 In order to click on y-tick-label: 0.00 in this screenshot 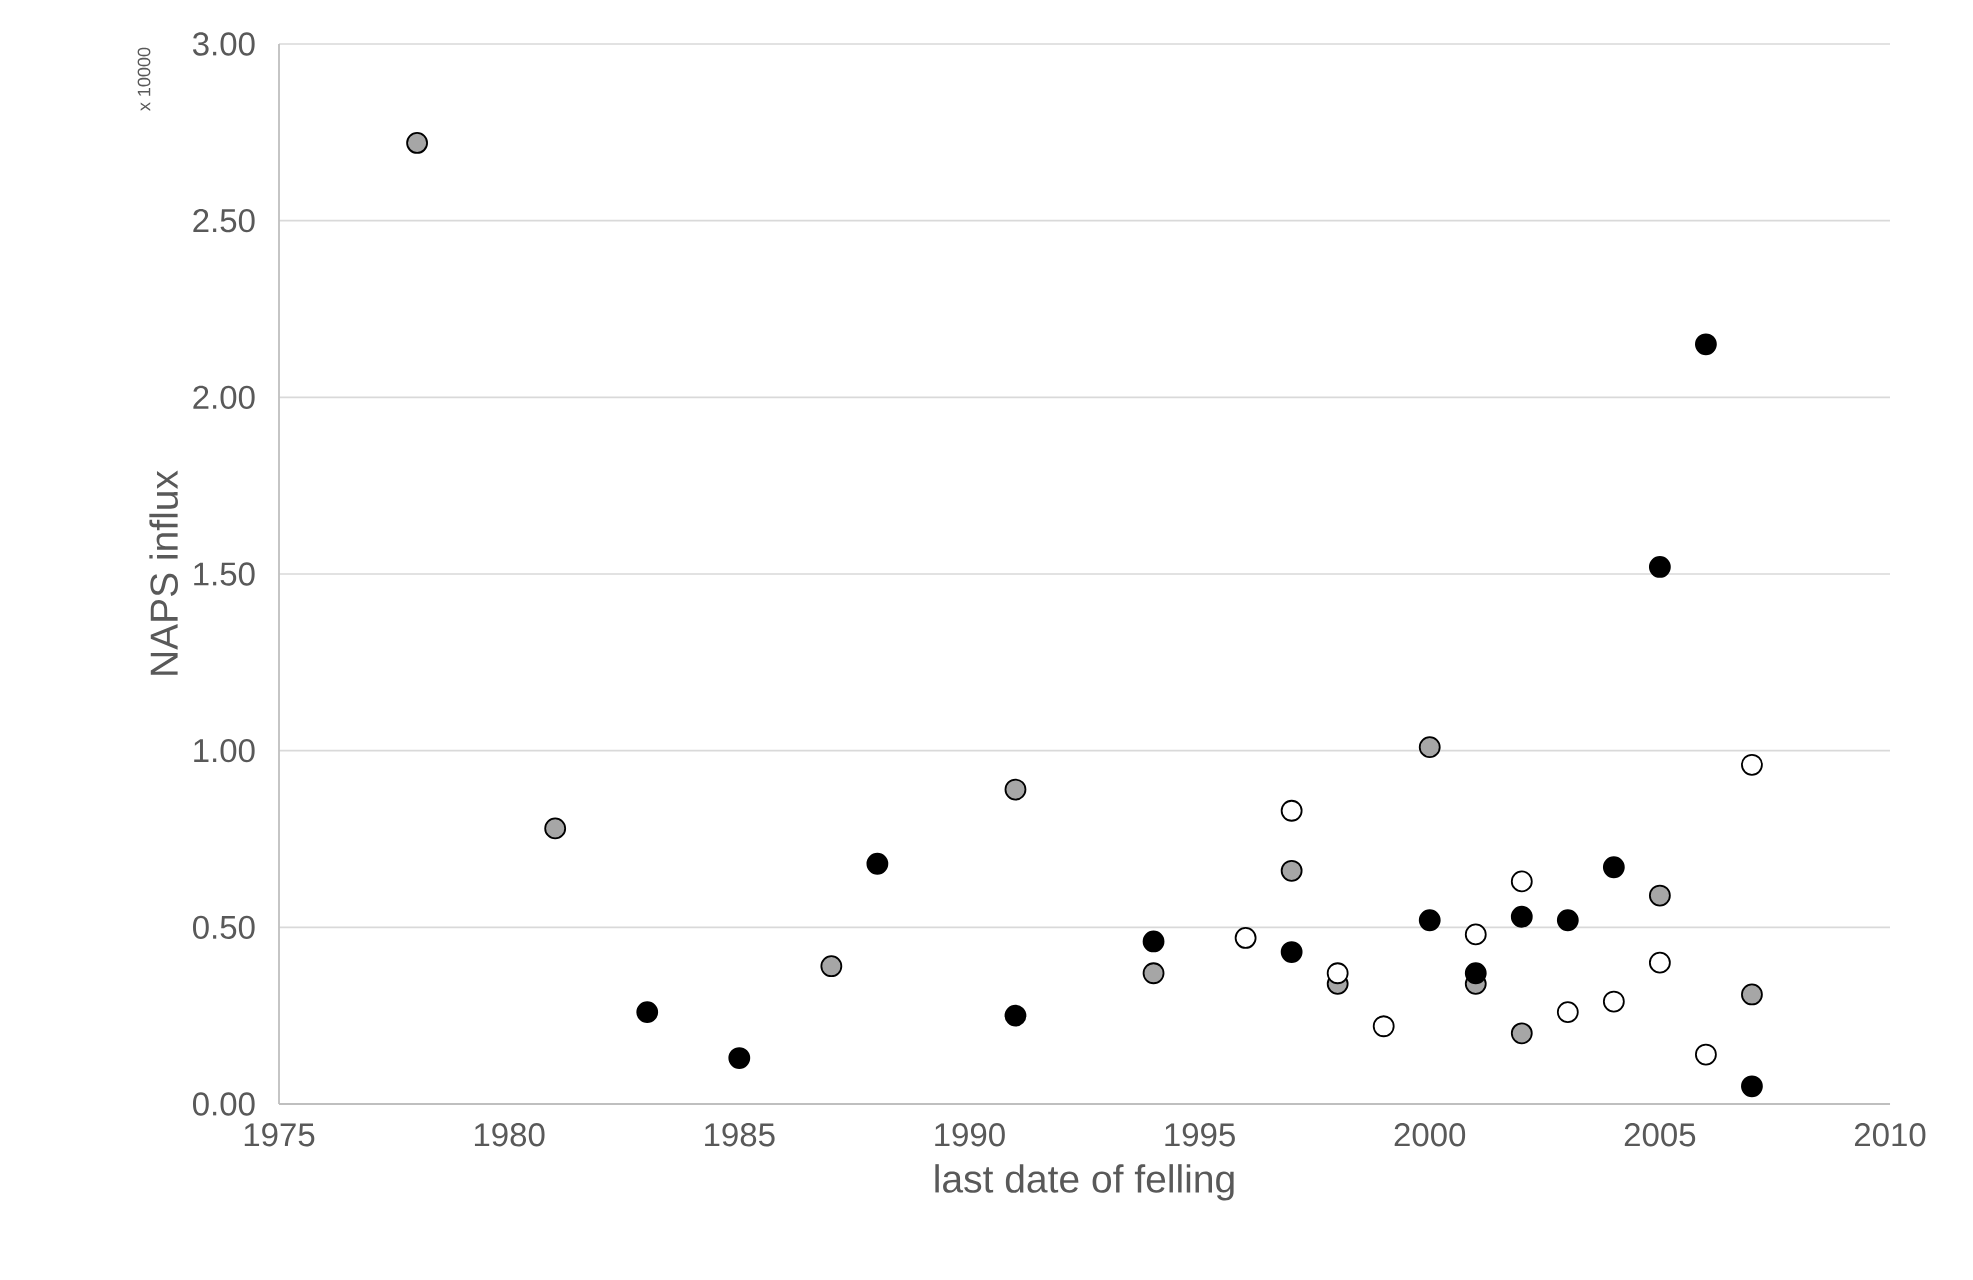, I will do `click(224, 1104)`.